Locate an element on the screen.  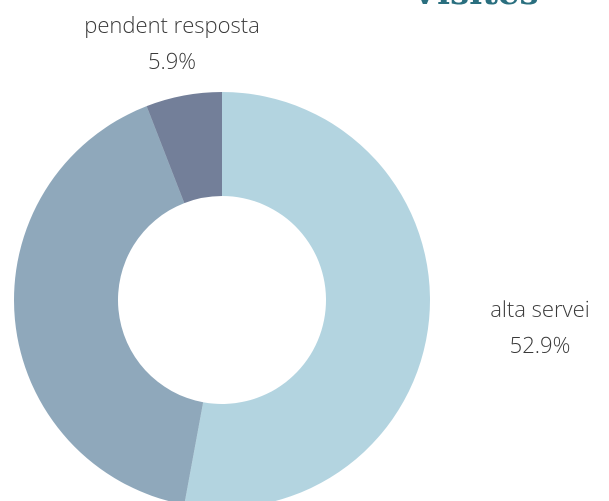
slice-value-label: 52.9% is located at coordinates (540, 345).